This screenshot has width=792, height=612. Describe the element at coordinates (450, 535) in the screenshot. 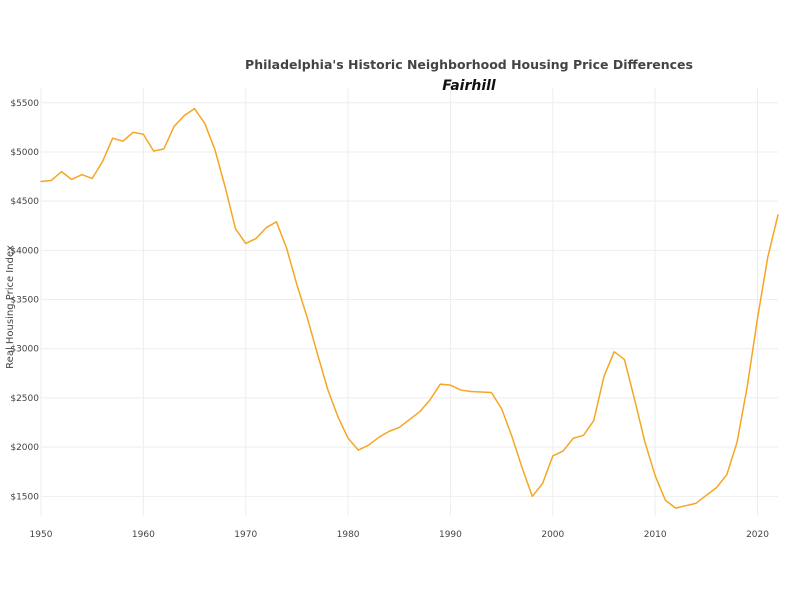

I see `x-tick-label: 1990` at that location.